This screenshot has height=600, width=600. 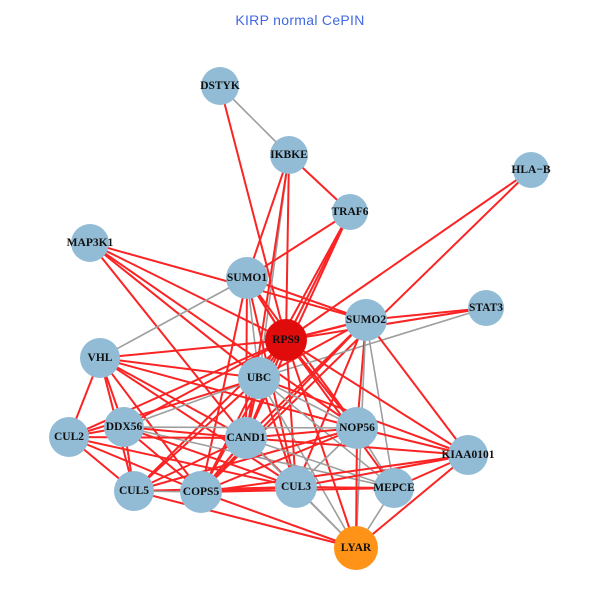 I want to click on node-label: LYAR, so click(x=356, y=548).